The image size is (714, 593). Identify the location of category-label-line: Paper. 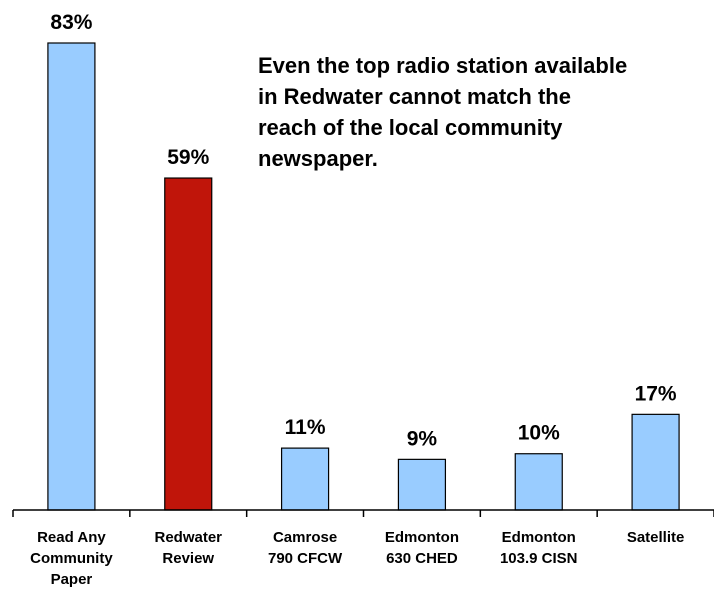
(72, 579).